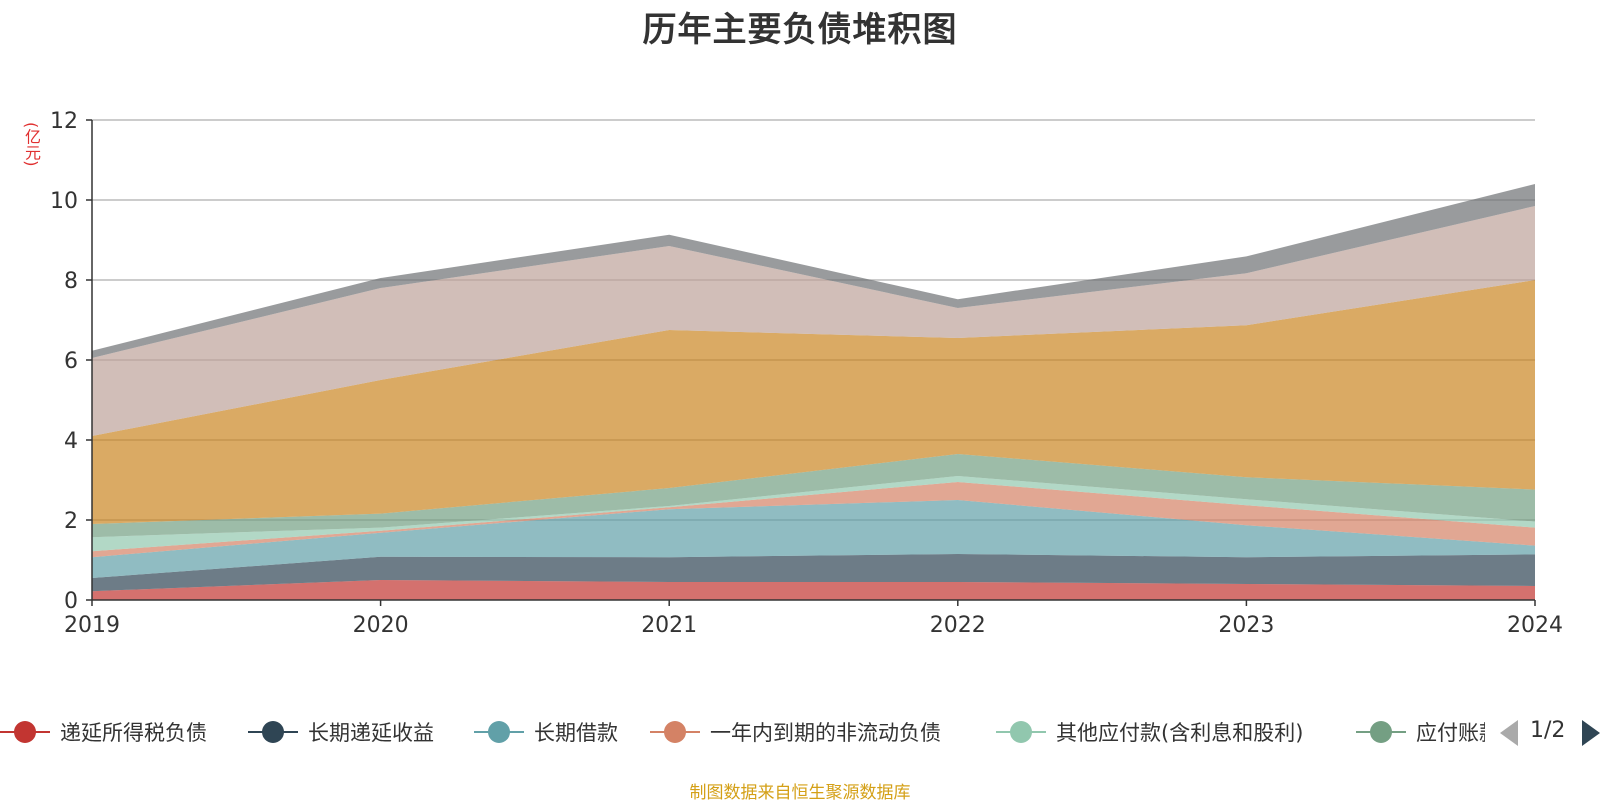  What do you see at coordinates (71, 601) in the screenshot?
I see `y-tick-label: 0` at bounding box center [71, 601].